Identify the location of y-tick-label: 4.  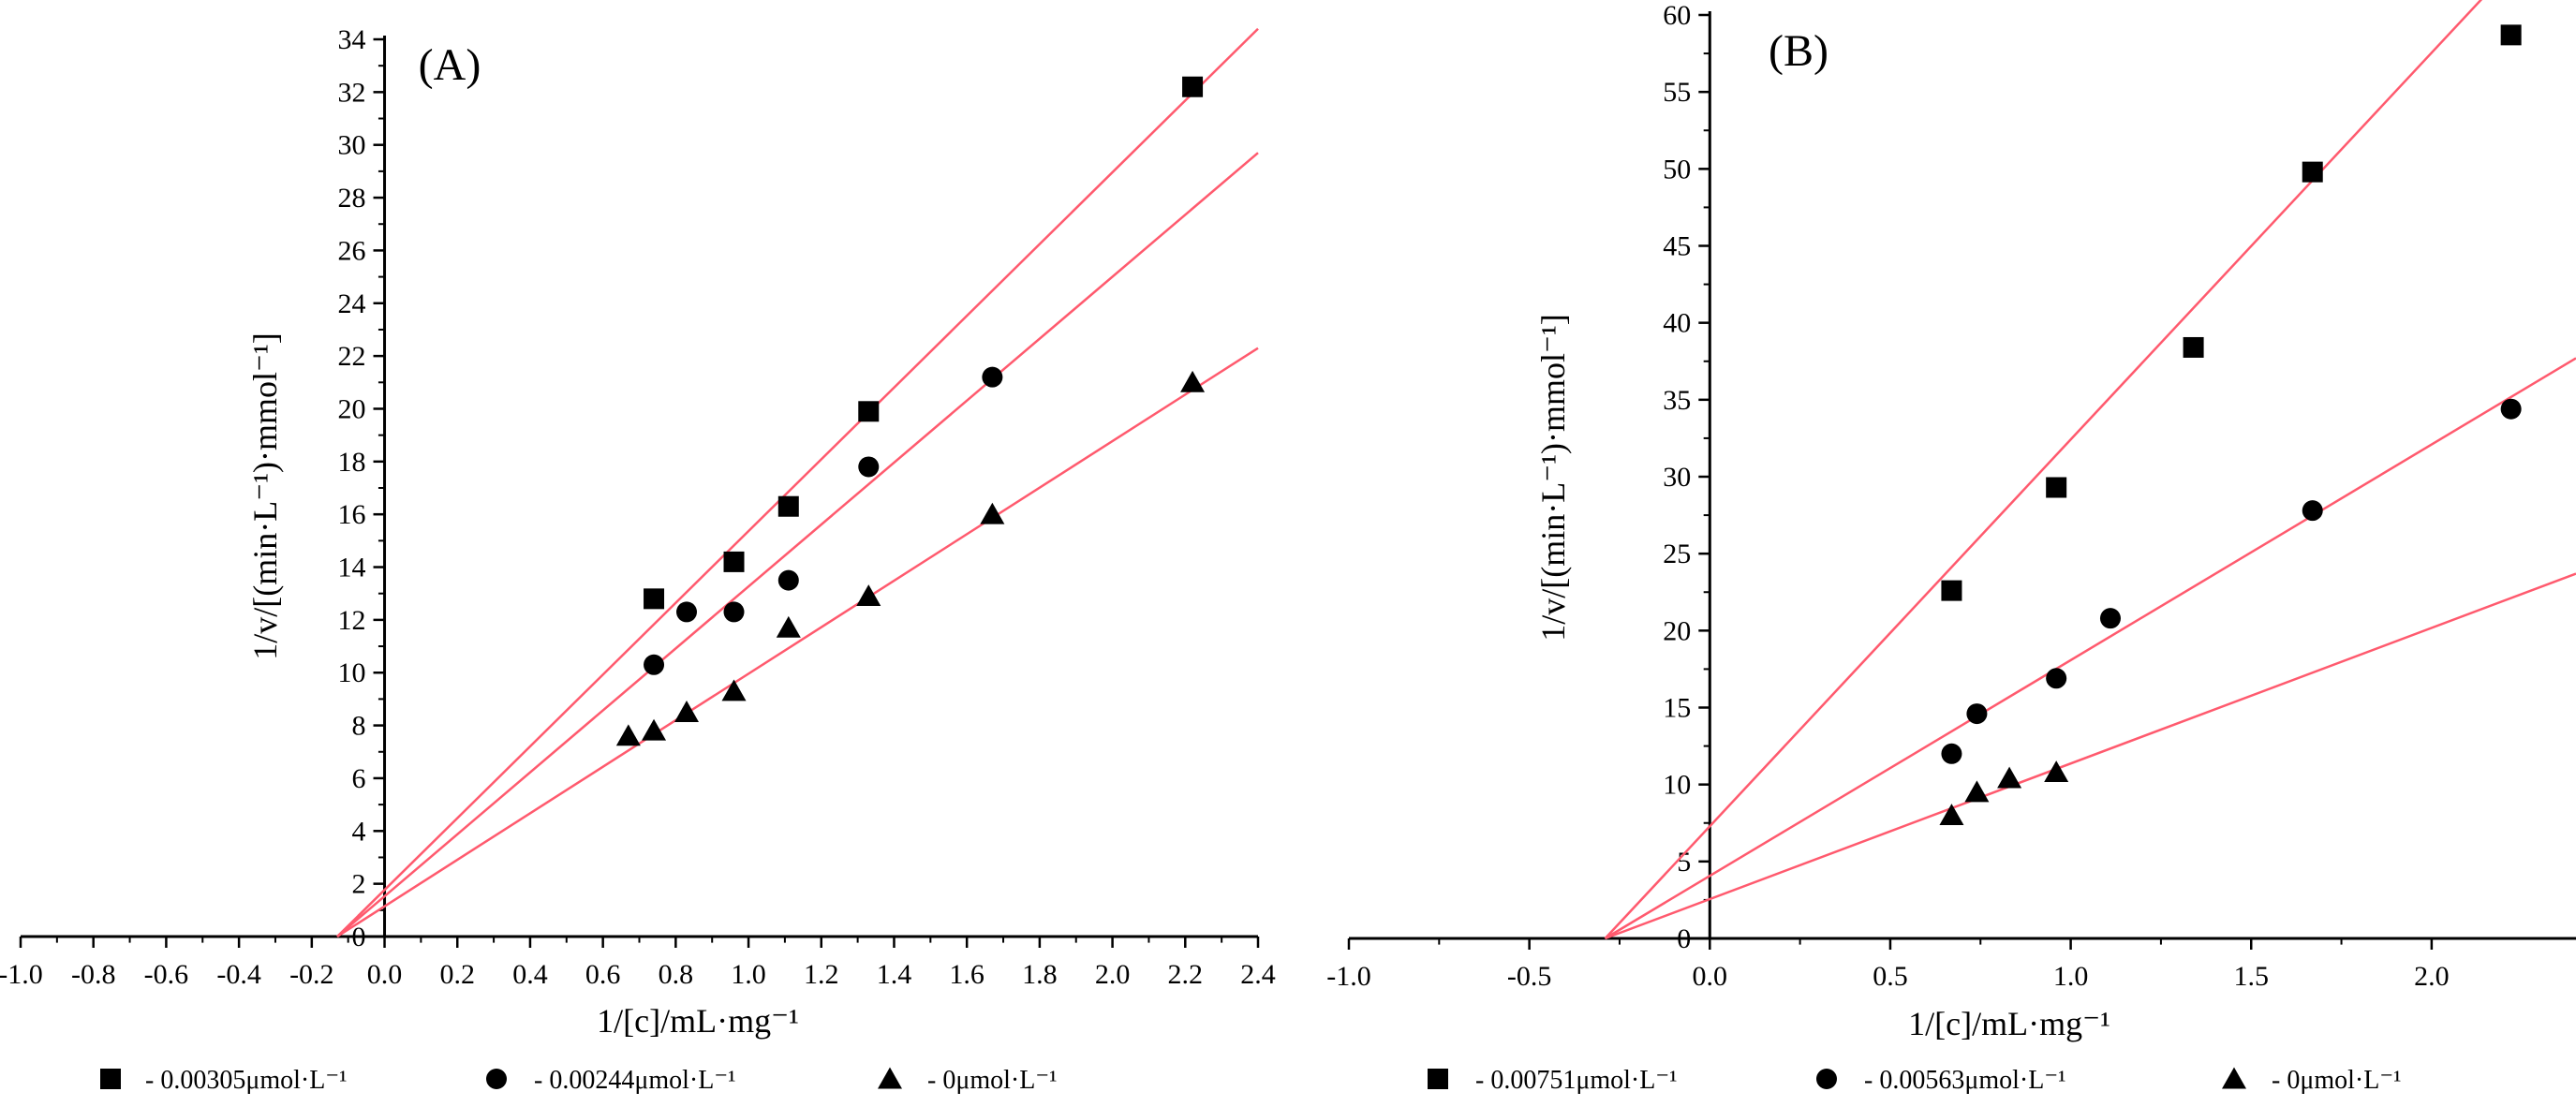
(359, 831).